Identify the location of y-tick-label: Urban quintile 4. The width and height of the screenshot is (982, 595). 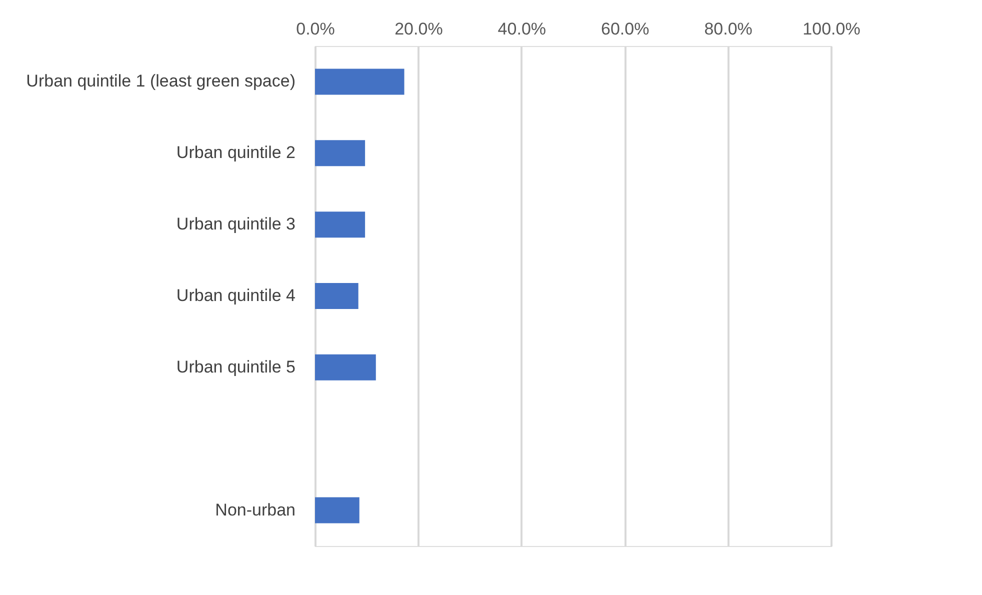
(236, 295).